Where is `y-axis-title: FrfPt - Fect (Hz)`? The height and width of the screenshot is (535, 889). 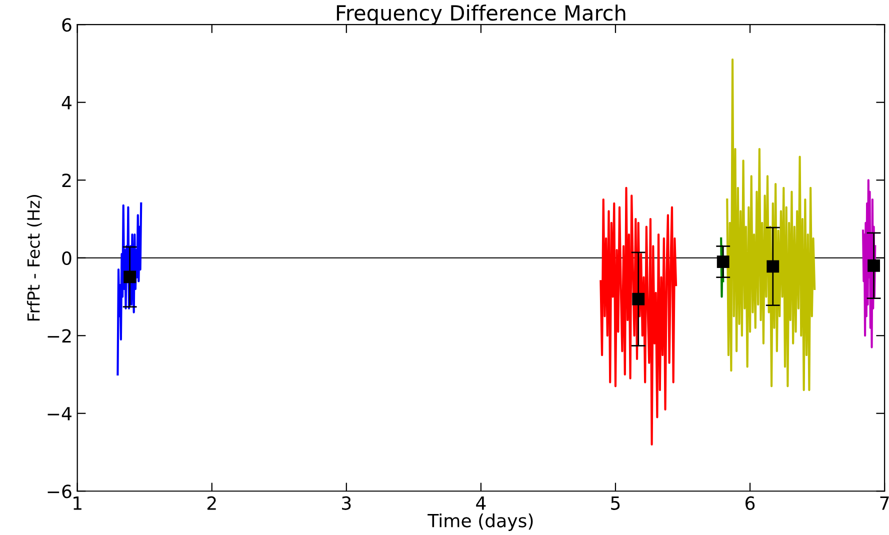
y-axis-title: FrfPt - Fect (Hz) is located at coordinates (34, 257).